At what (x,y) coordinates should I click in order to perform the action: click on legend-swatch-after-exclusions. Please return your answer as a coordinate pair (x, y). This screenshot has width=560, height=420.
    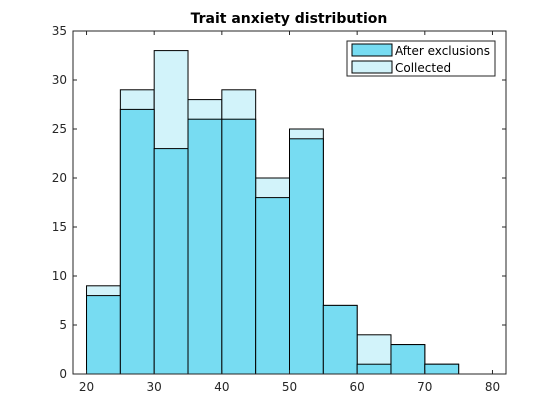
    Looking at the image, I should click on (372, 50).